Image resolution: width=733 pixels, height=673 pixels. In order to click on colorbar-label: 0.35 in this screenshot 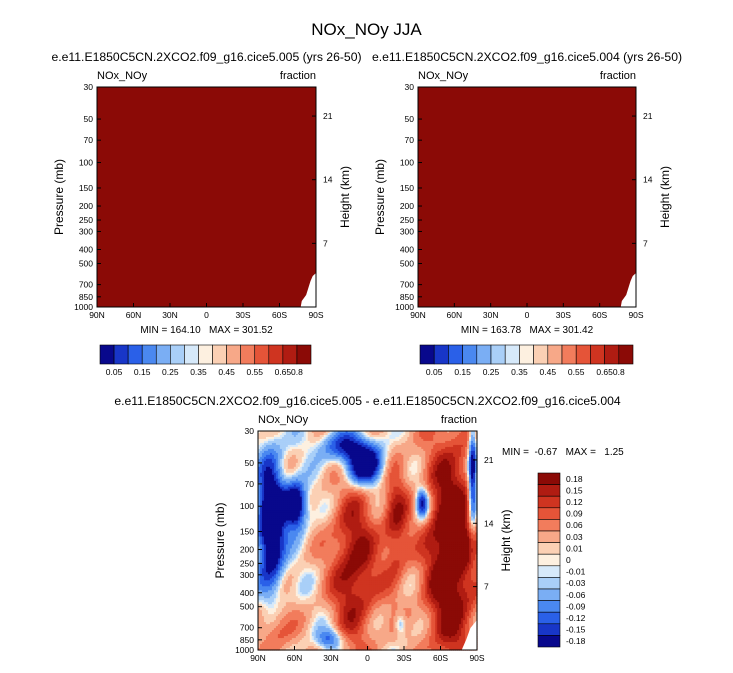, I will do `click(198, 372)`.